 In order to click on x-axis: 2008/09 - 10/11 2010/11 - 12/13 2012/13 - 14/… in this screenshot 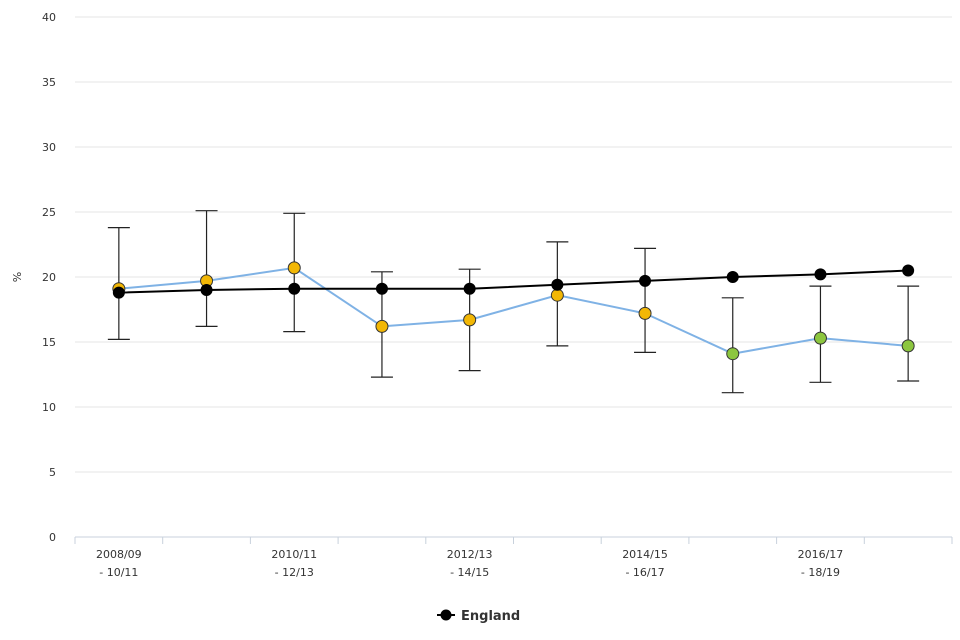, I will do `click(513, 558)`.